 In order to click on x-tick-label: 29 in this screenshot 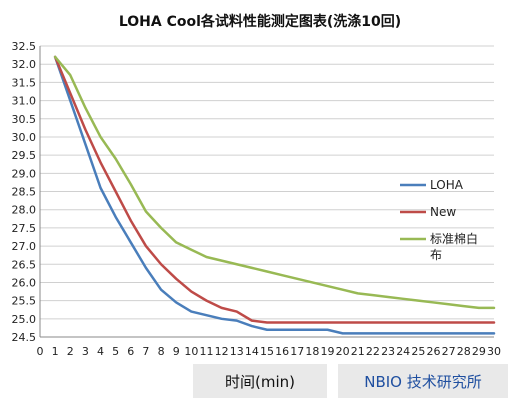, I will do `click(479, 351)`.